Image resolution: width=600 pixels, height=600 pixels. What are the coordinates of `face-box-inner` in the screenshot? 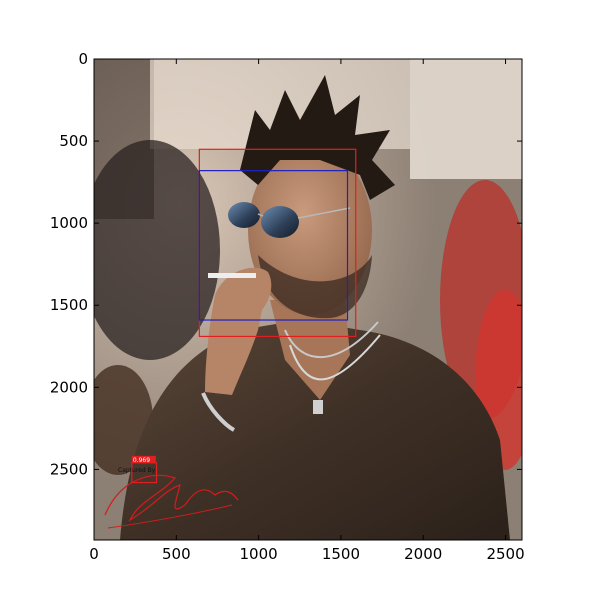 It's located at (273, 245).